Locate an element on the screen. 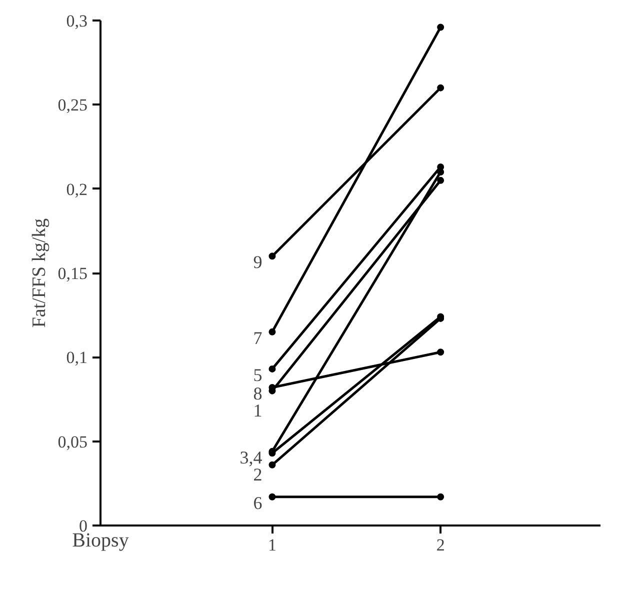 Image resolution: width=618 pixels, height=592 pixels. series-label: 9 is located at coordinates (257, 262).